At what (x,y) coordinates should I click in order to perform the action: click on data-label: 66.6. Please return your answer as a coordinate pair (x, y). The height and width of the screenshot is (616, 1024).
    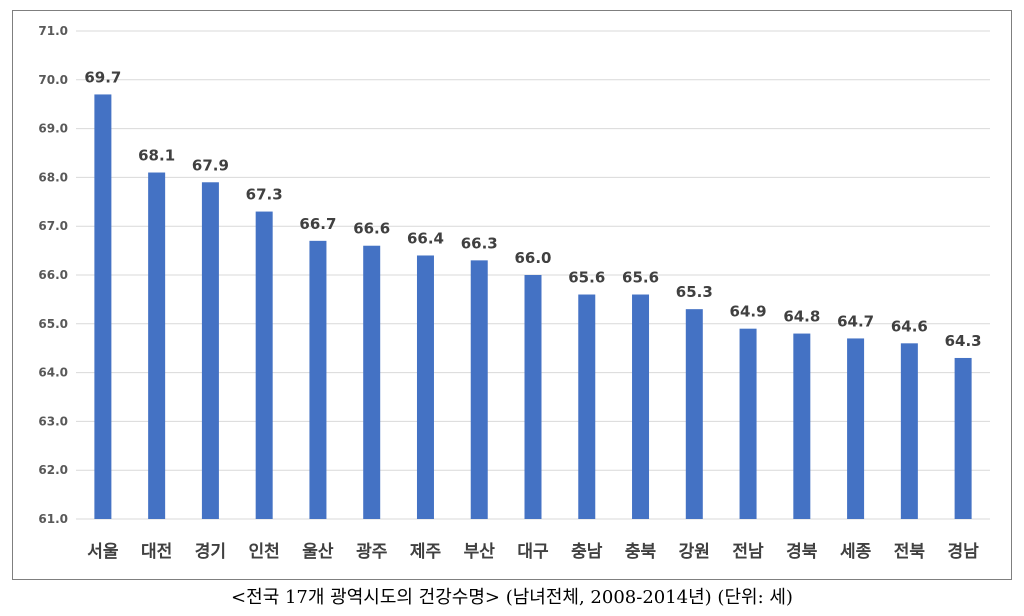
    Looking at the image, I should click on (371, 229).